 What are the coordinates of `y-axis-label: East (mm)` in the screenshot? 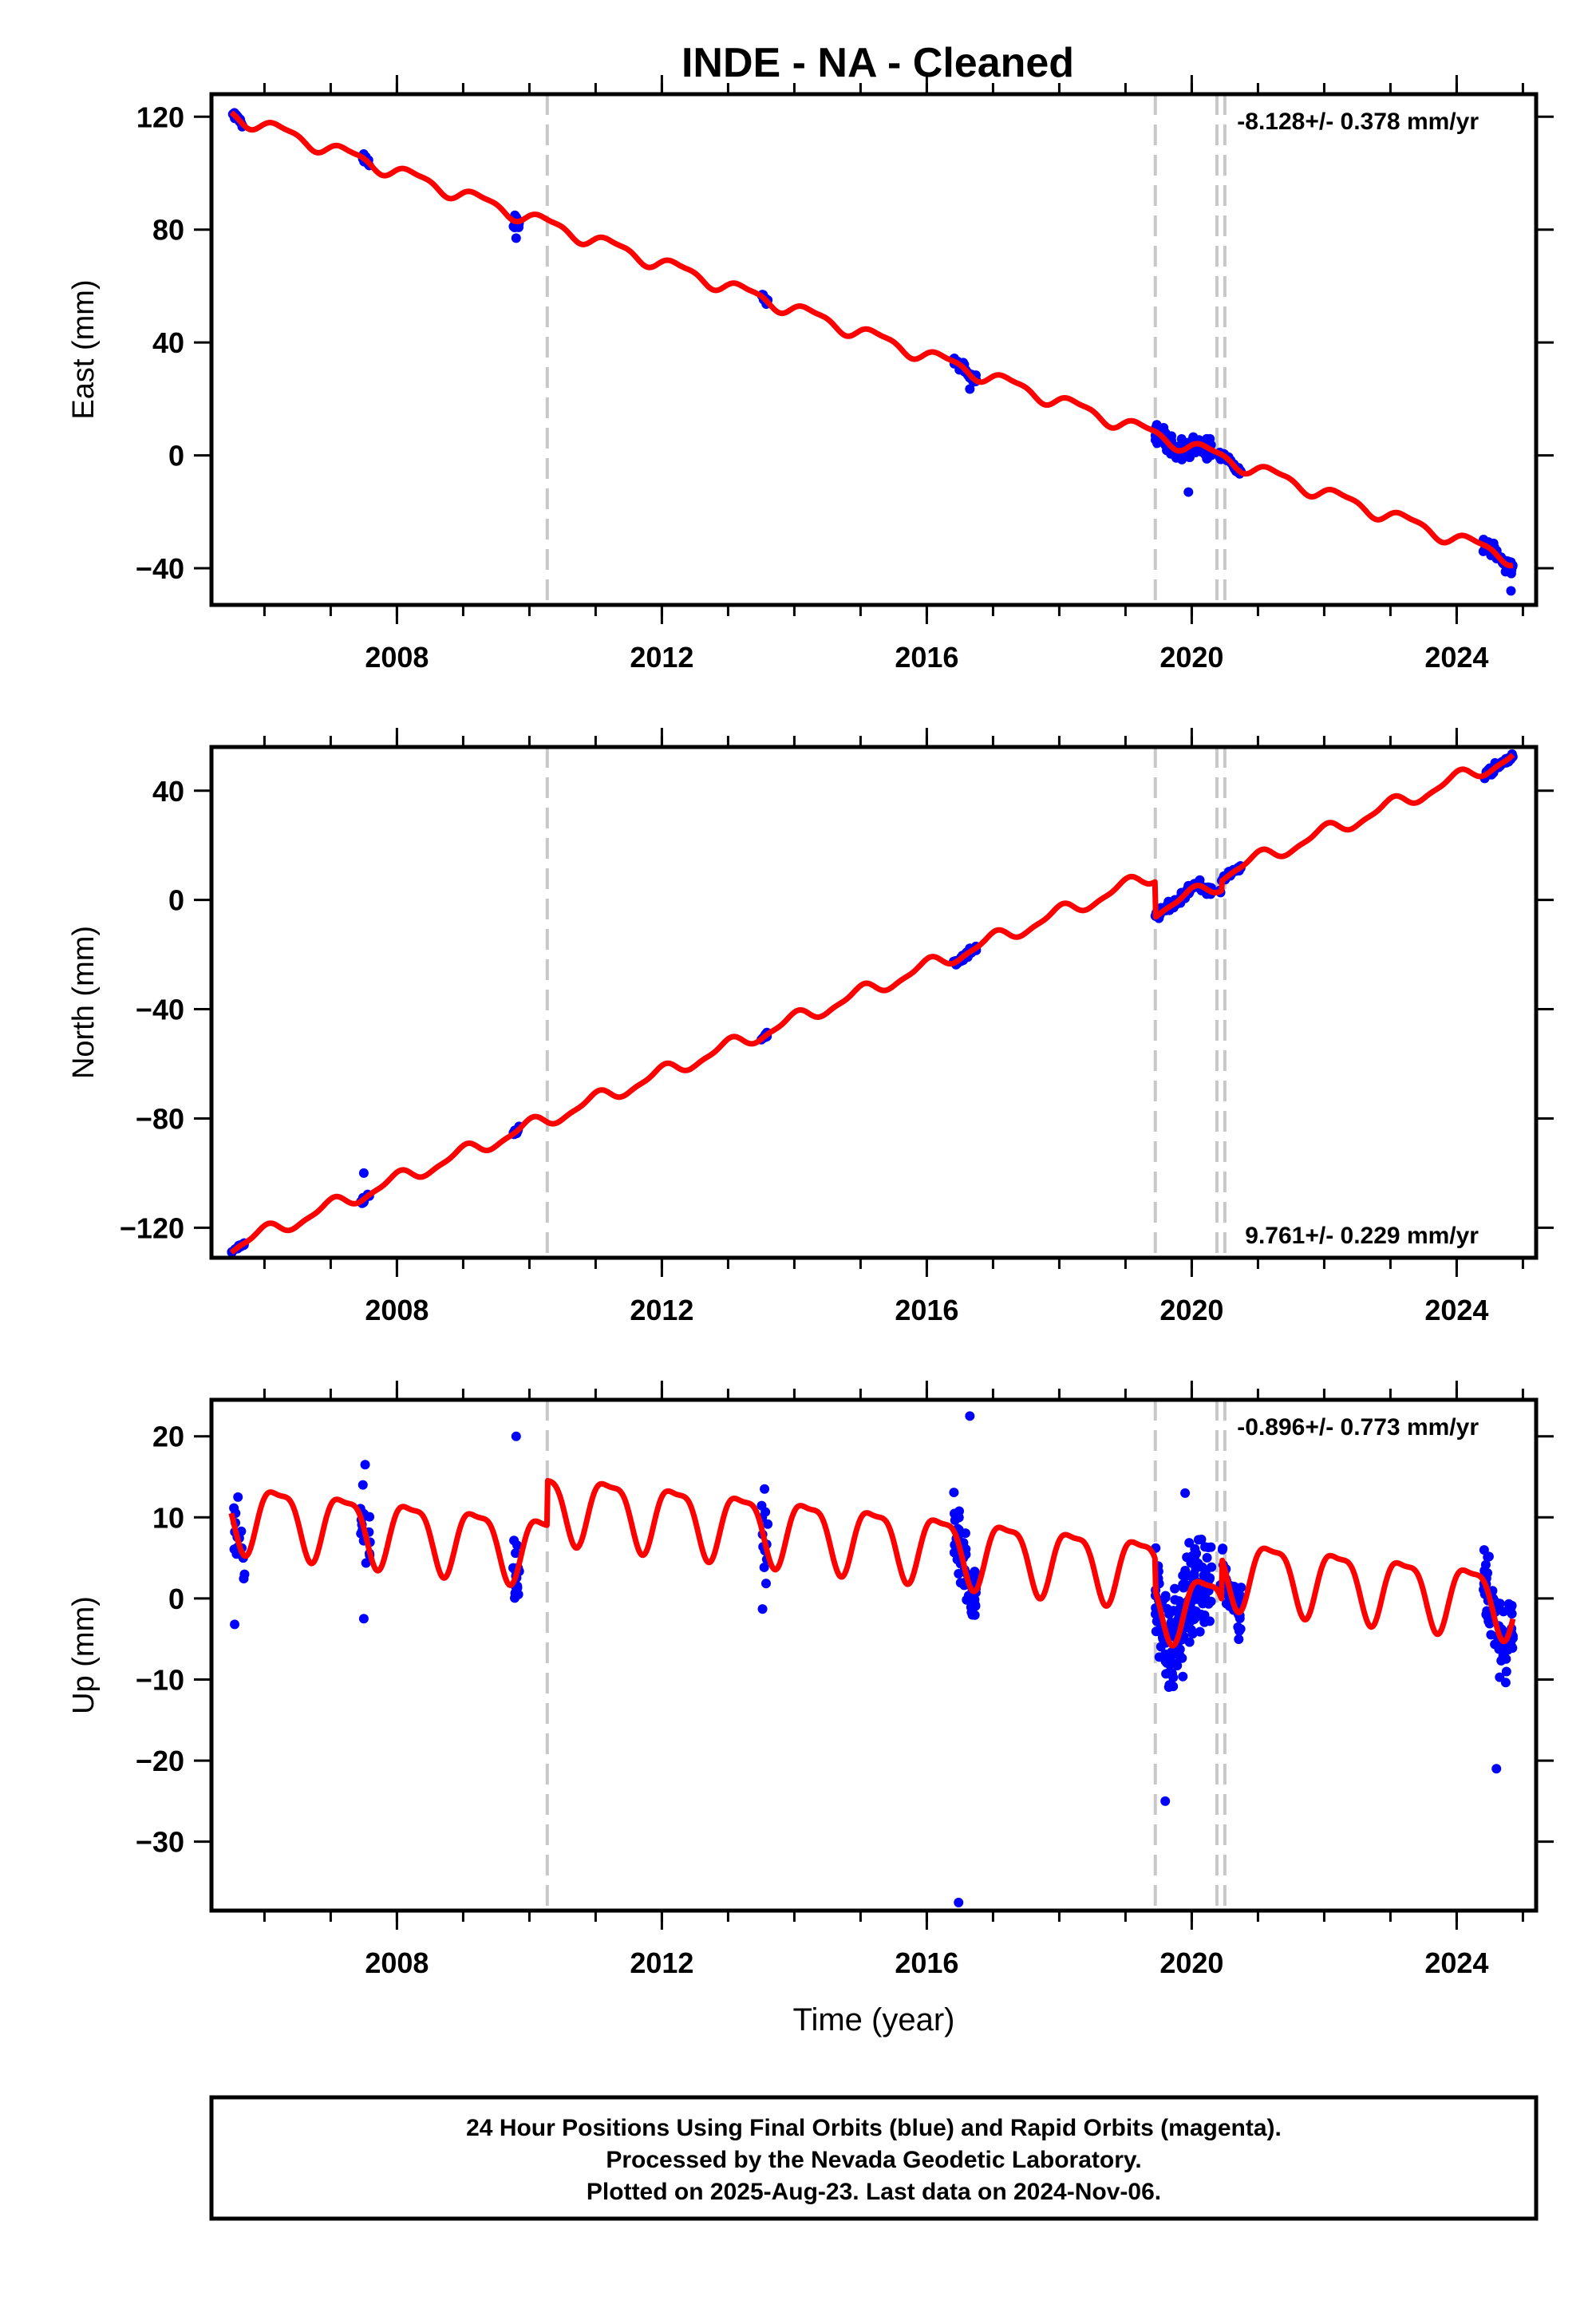 It's located at (84, 349).